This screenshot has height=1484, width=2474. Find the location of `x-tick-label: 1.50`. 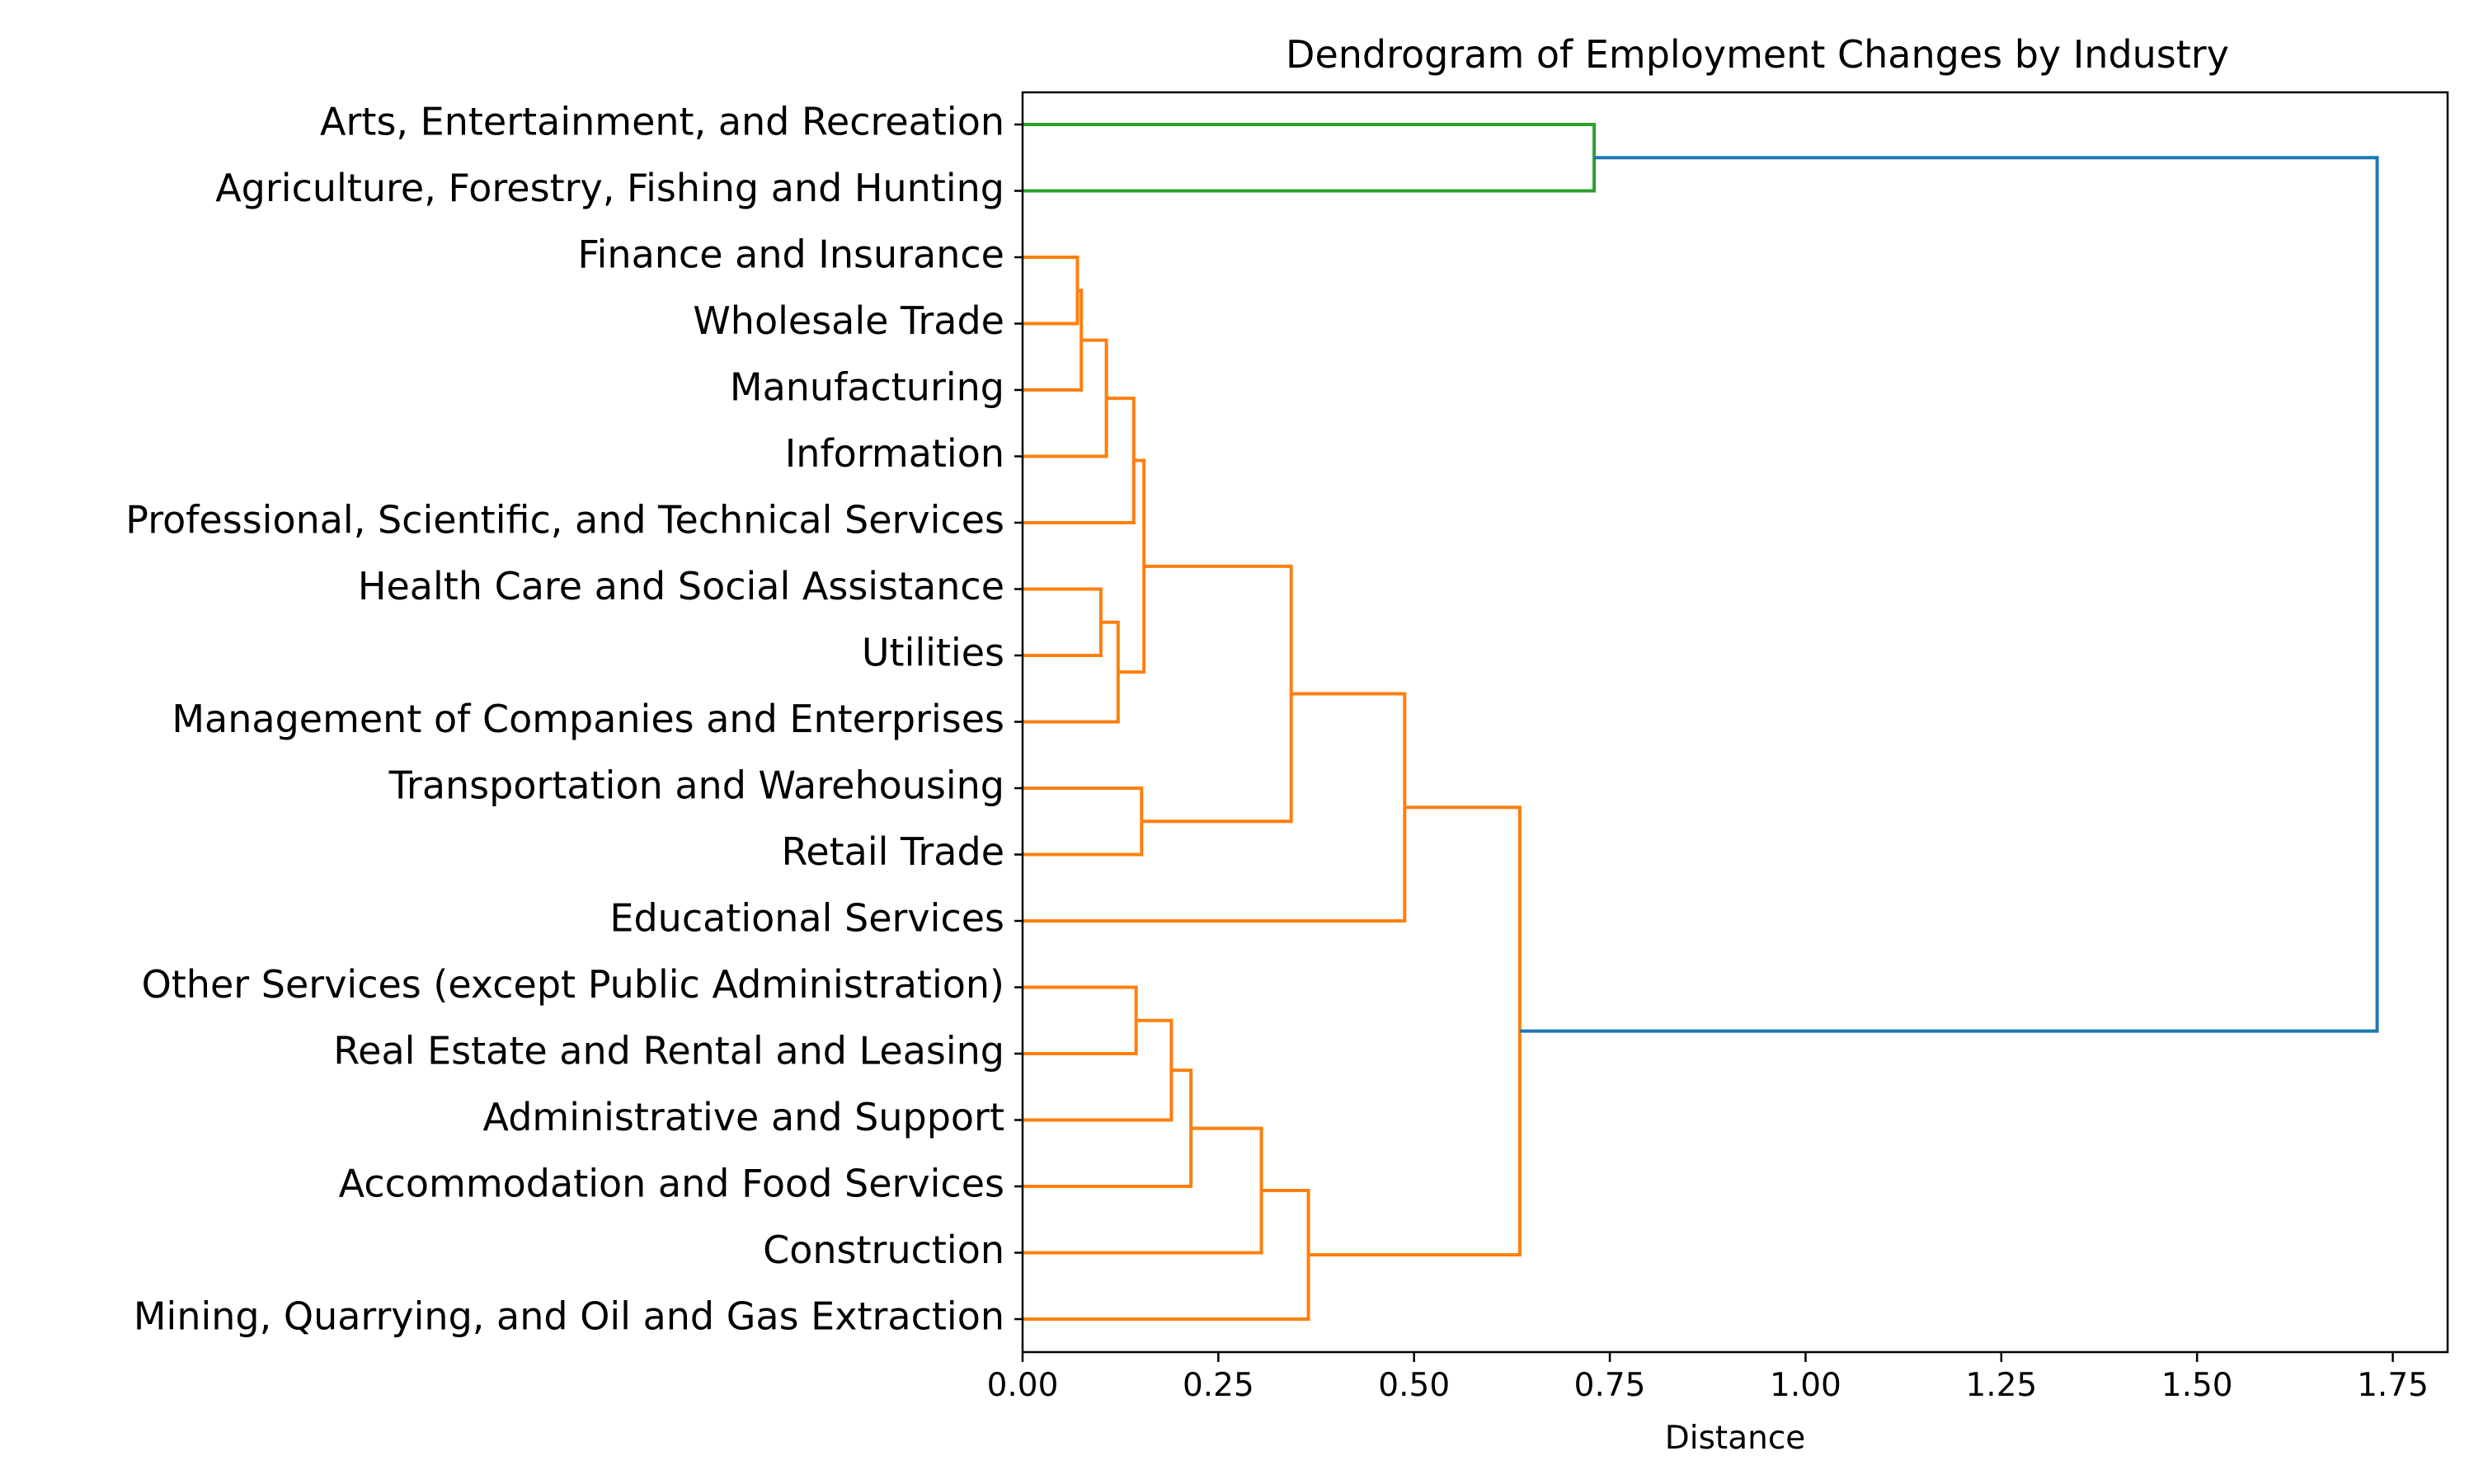

x-tick-label: 1.50 is located at coordinates (2197, 1385).